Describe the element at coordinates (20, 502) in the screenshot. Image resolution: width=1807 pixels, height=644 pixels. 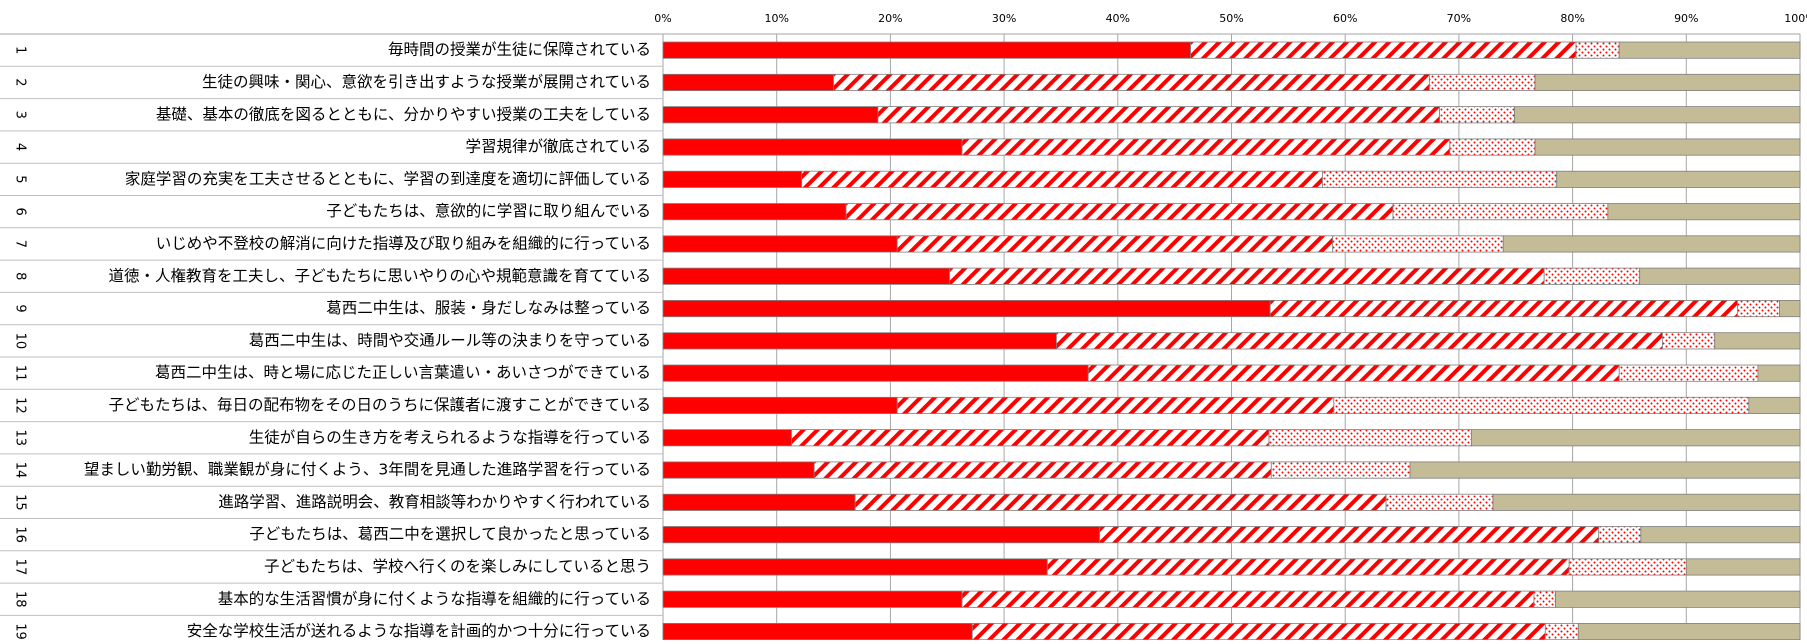
I see `row-number: 15` at that location.